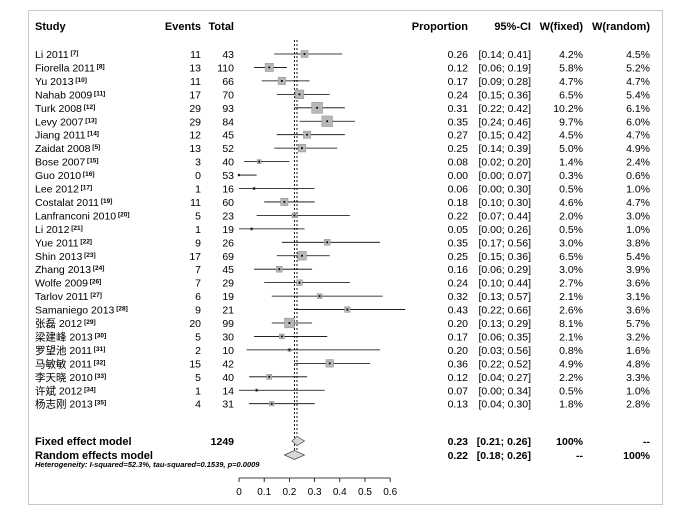  I want to click on study-ref: [16], so click(87, 174).